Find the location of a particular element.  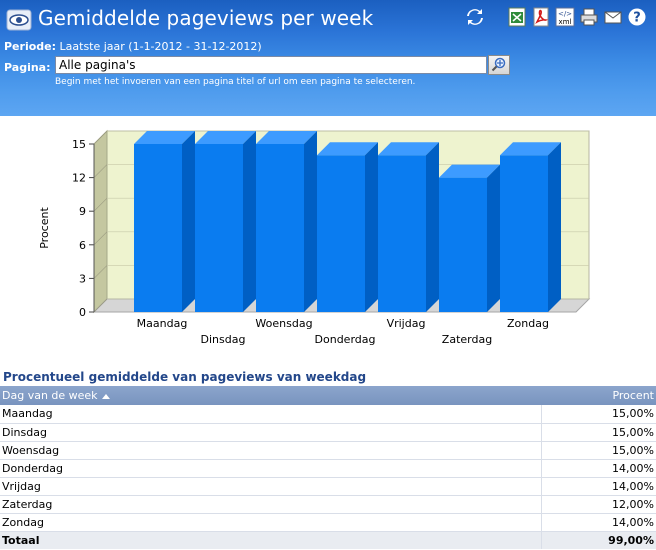

table-row: Dinsdag 15,00% is located at coordinates (328, 432).